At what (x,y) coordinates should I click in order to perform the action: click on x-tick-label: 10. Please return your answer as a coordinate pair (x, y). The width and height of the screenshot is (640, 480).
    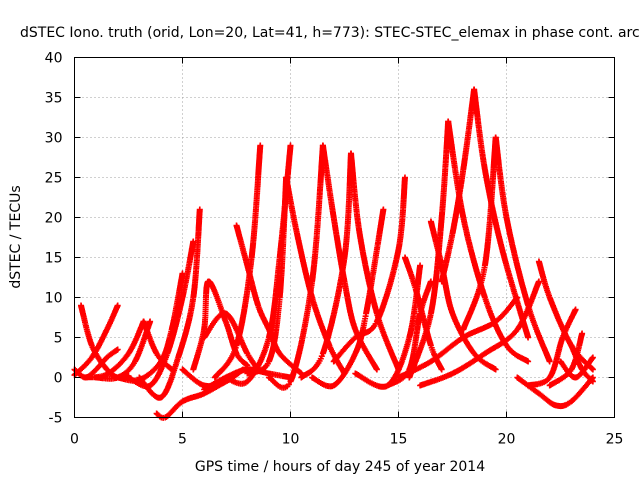
    Looking at the image, I should click on (291, 440).